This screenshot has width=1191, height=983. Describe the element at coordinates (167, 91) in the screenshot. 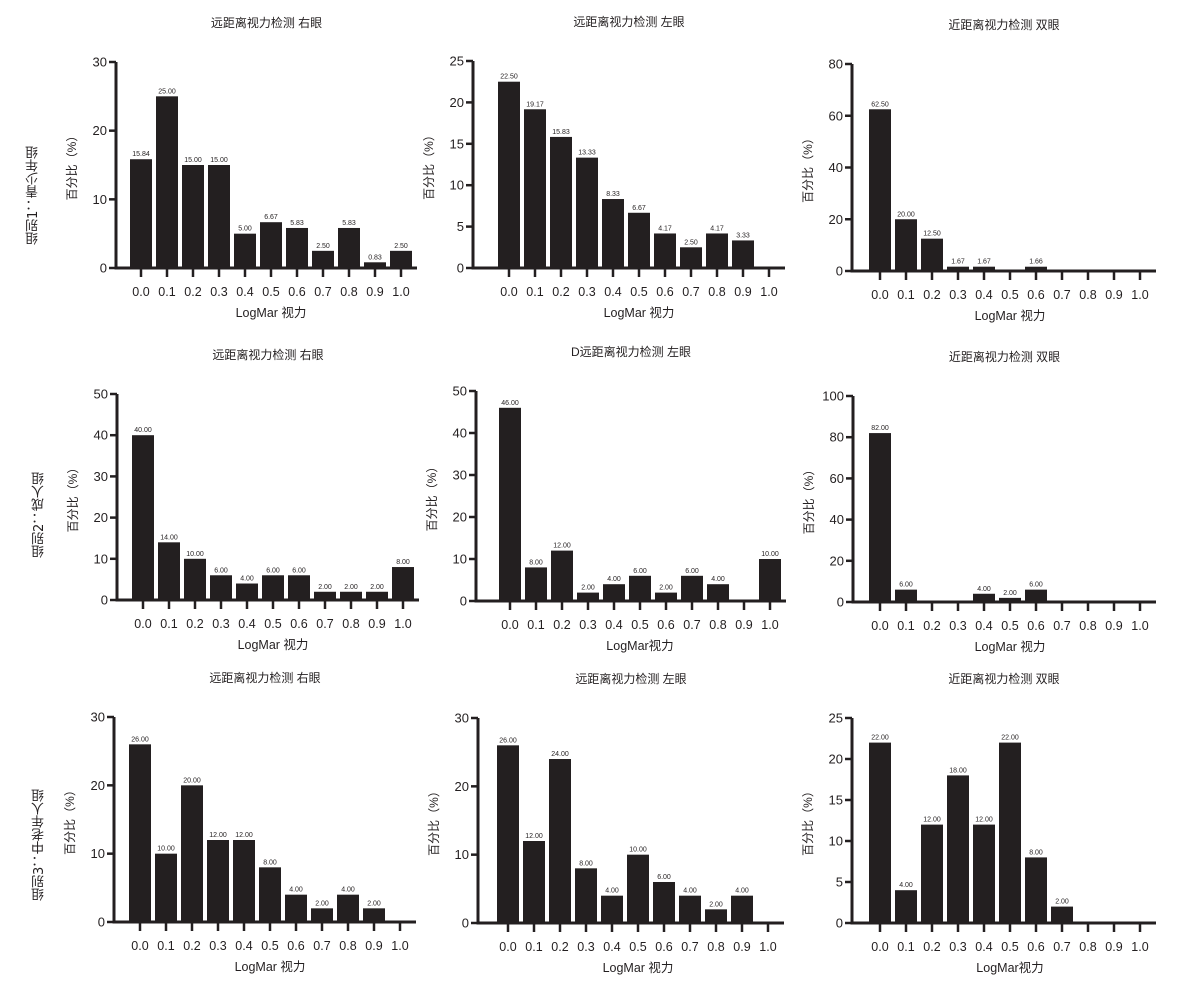

I see `bar-data-label: 25.00` at that location.